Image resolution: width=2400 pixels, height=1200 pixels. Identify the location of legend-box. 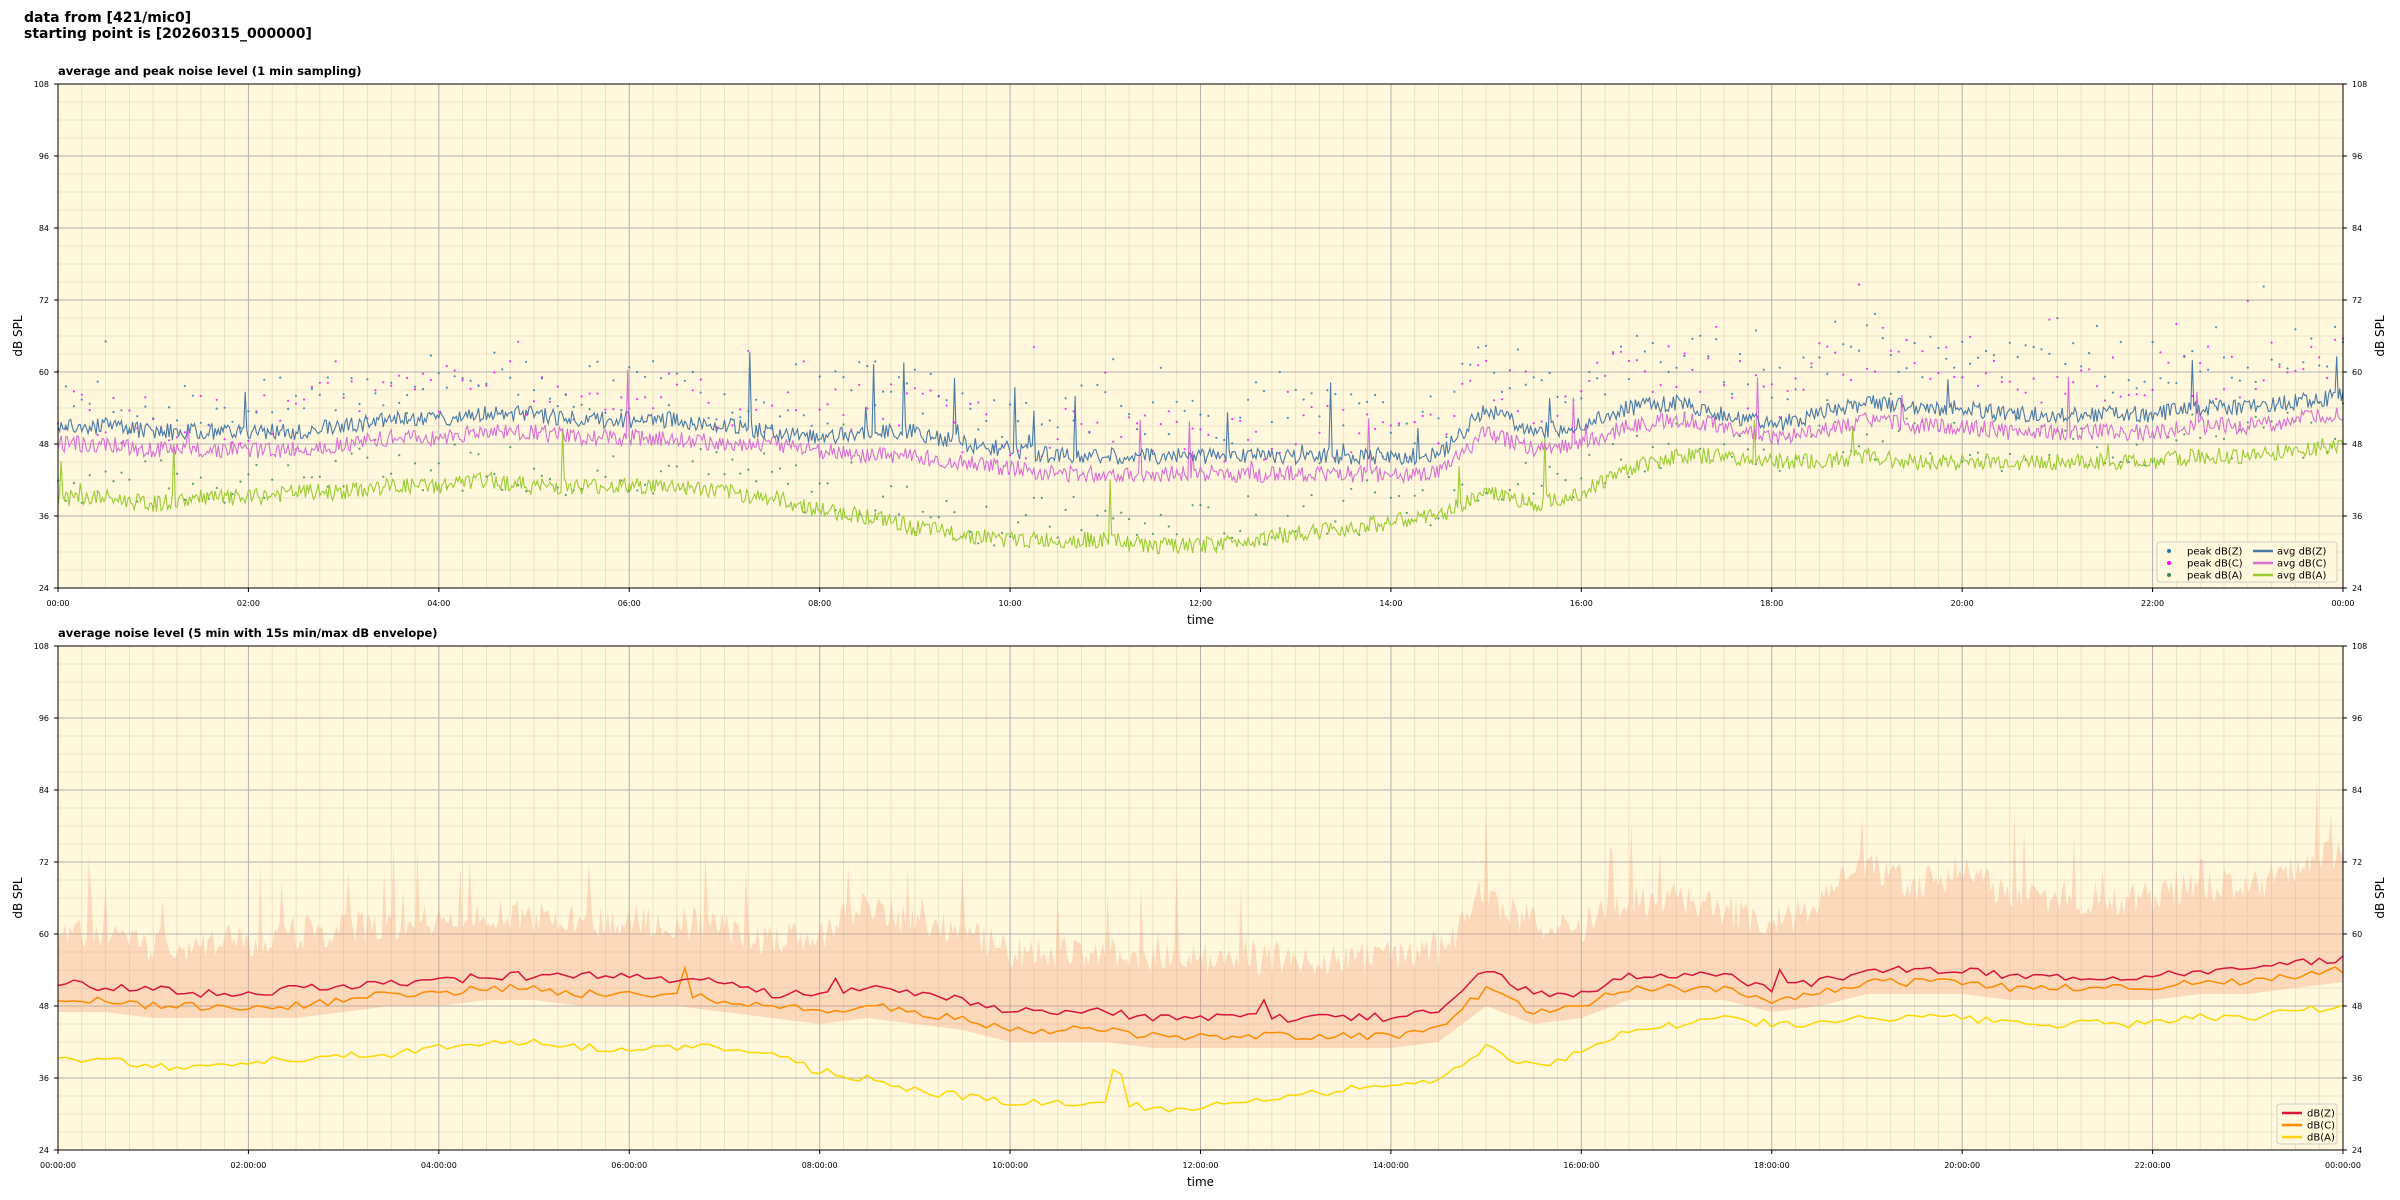
(2247, 562).